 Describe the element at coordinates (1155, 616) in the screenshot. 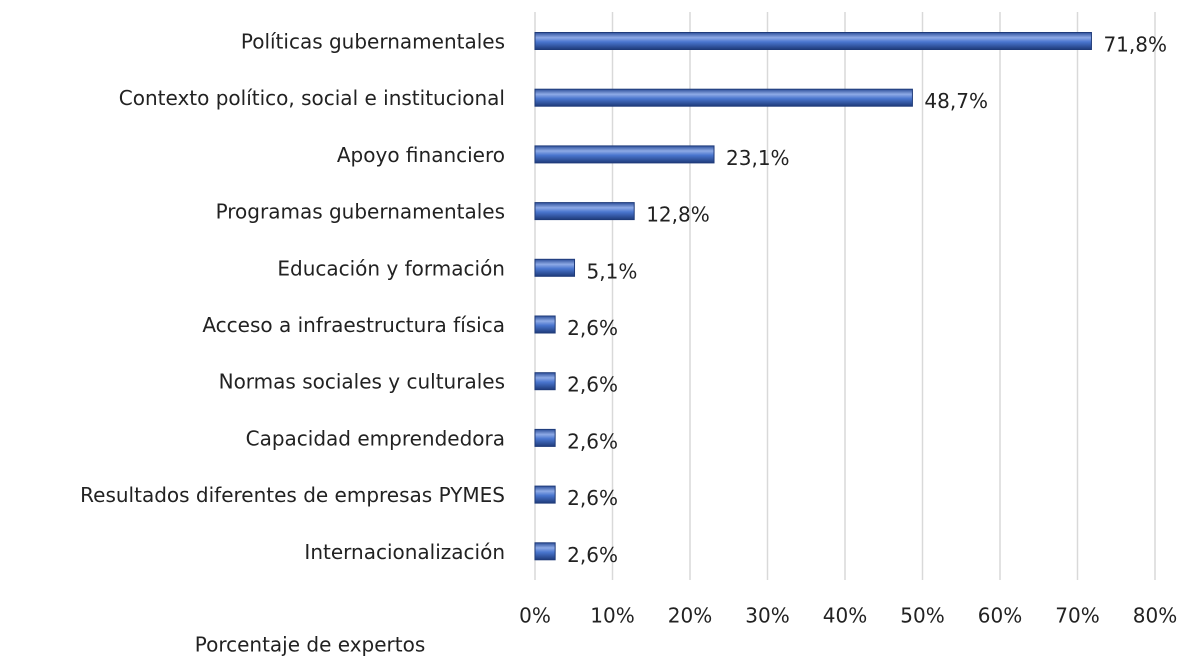

I see `x-tick-label: 80%` at that location.